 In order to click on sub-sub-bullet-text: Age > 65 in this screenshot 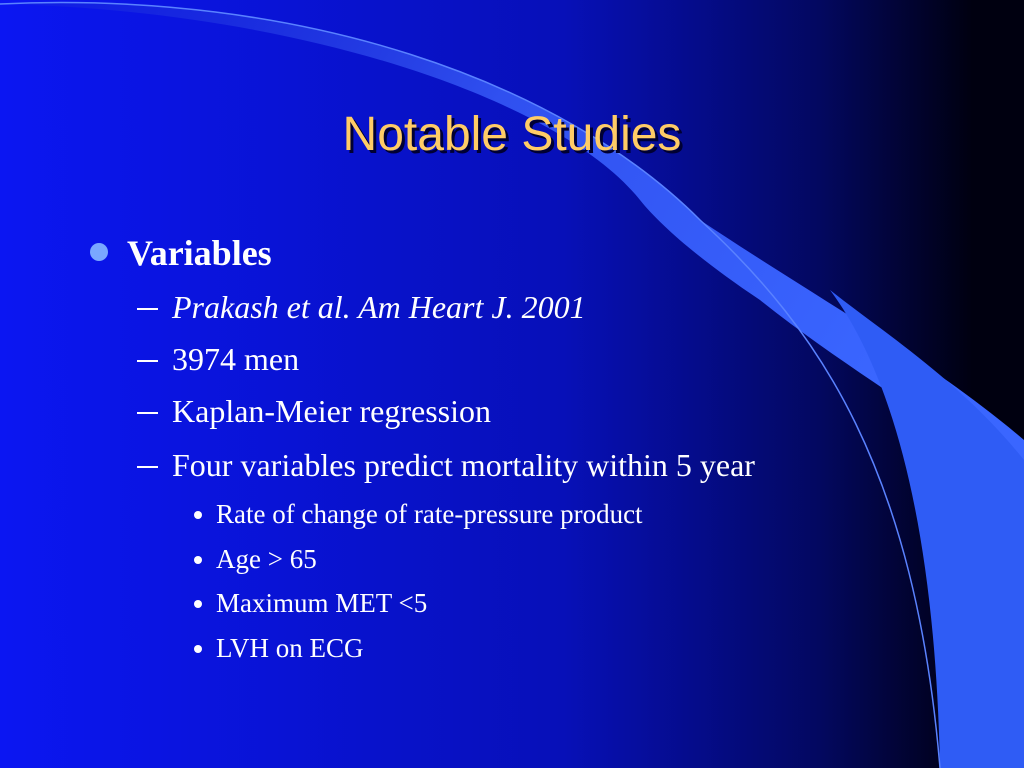, I will do `click(266, 559)`.